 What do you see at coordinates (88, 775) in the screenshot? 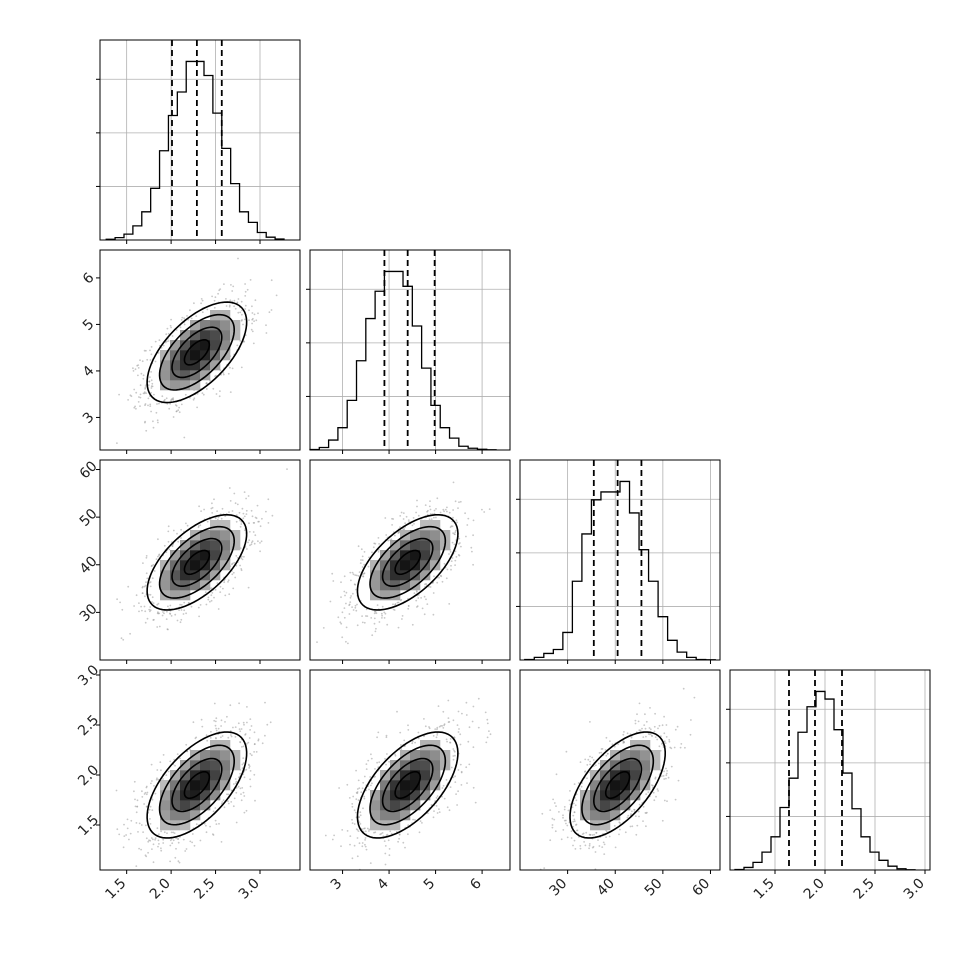
I see `y-tick-label: 2.0` at bounding box center [88, 775].